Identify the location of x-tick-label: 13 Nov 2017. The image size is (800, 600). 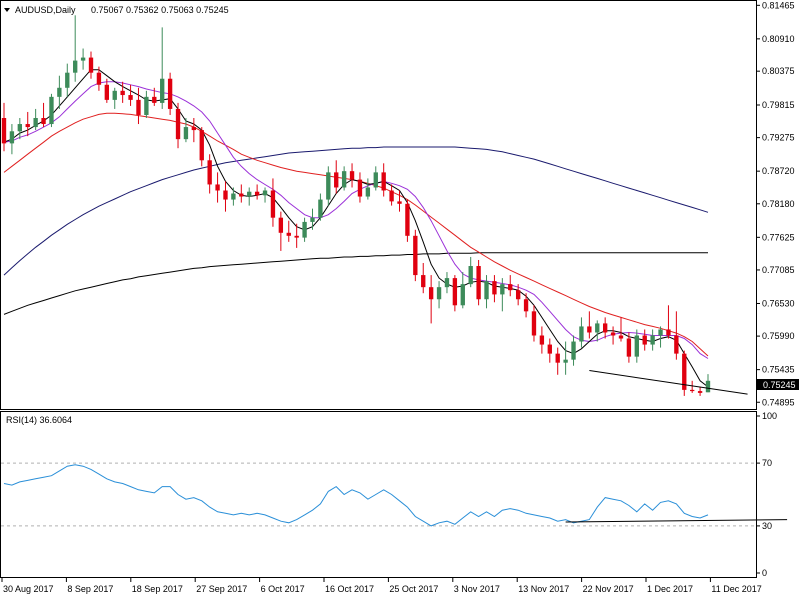
(543, 589).